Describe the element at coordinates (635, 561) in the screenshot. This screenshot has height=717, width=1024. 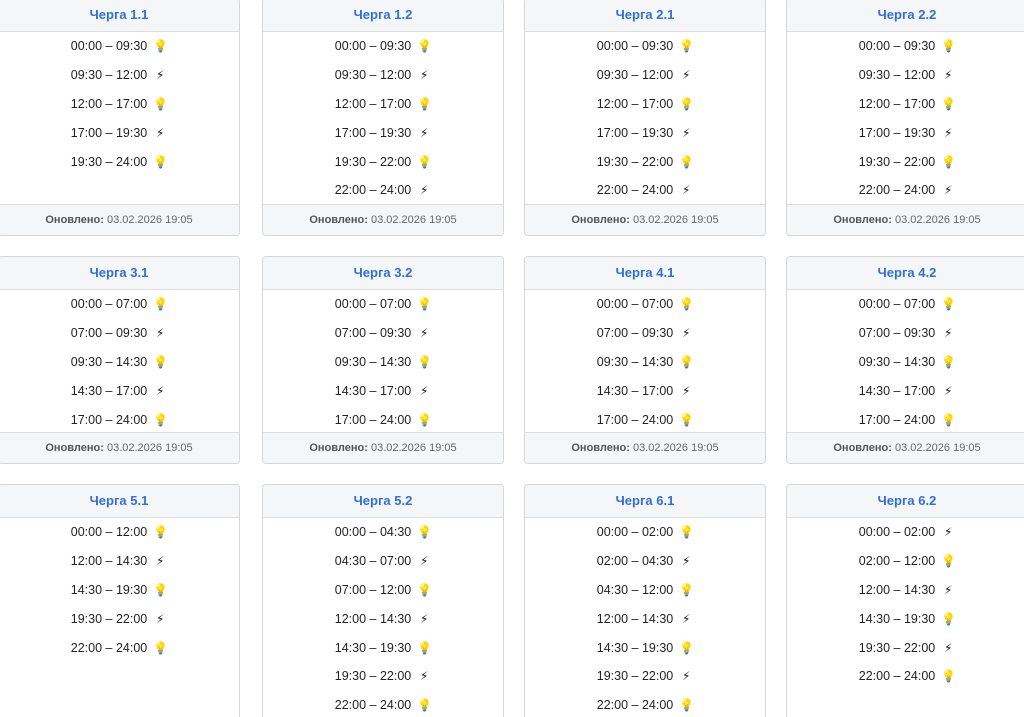
I see `slot-time: 02:00 – 04:30` at that location.